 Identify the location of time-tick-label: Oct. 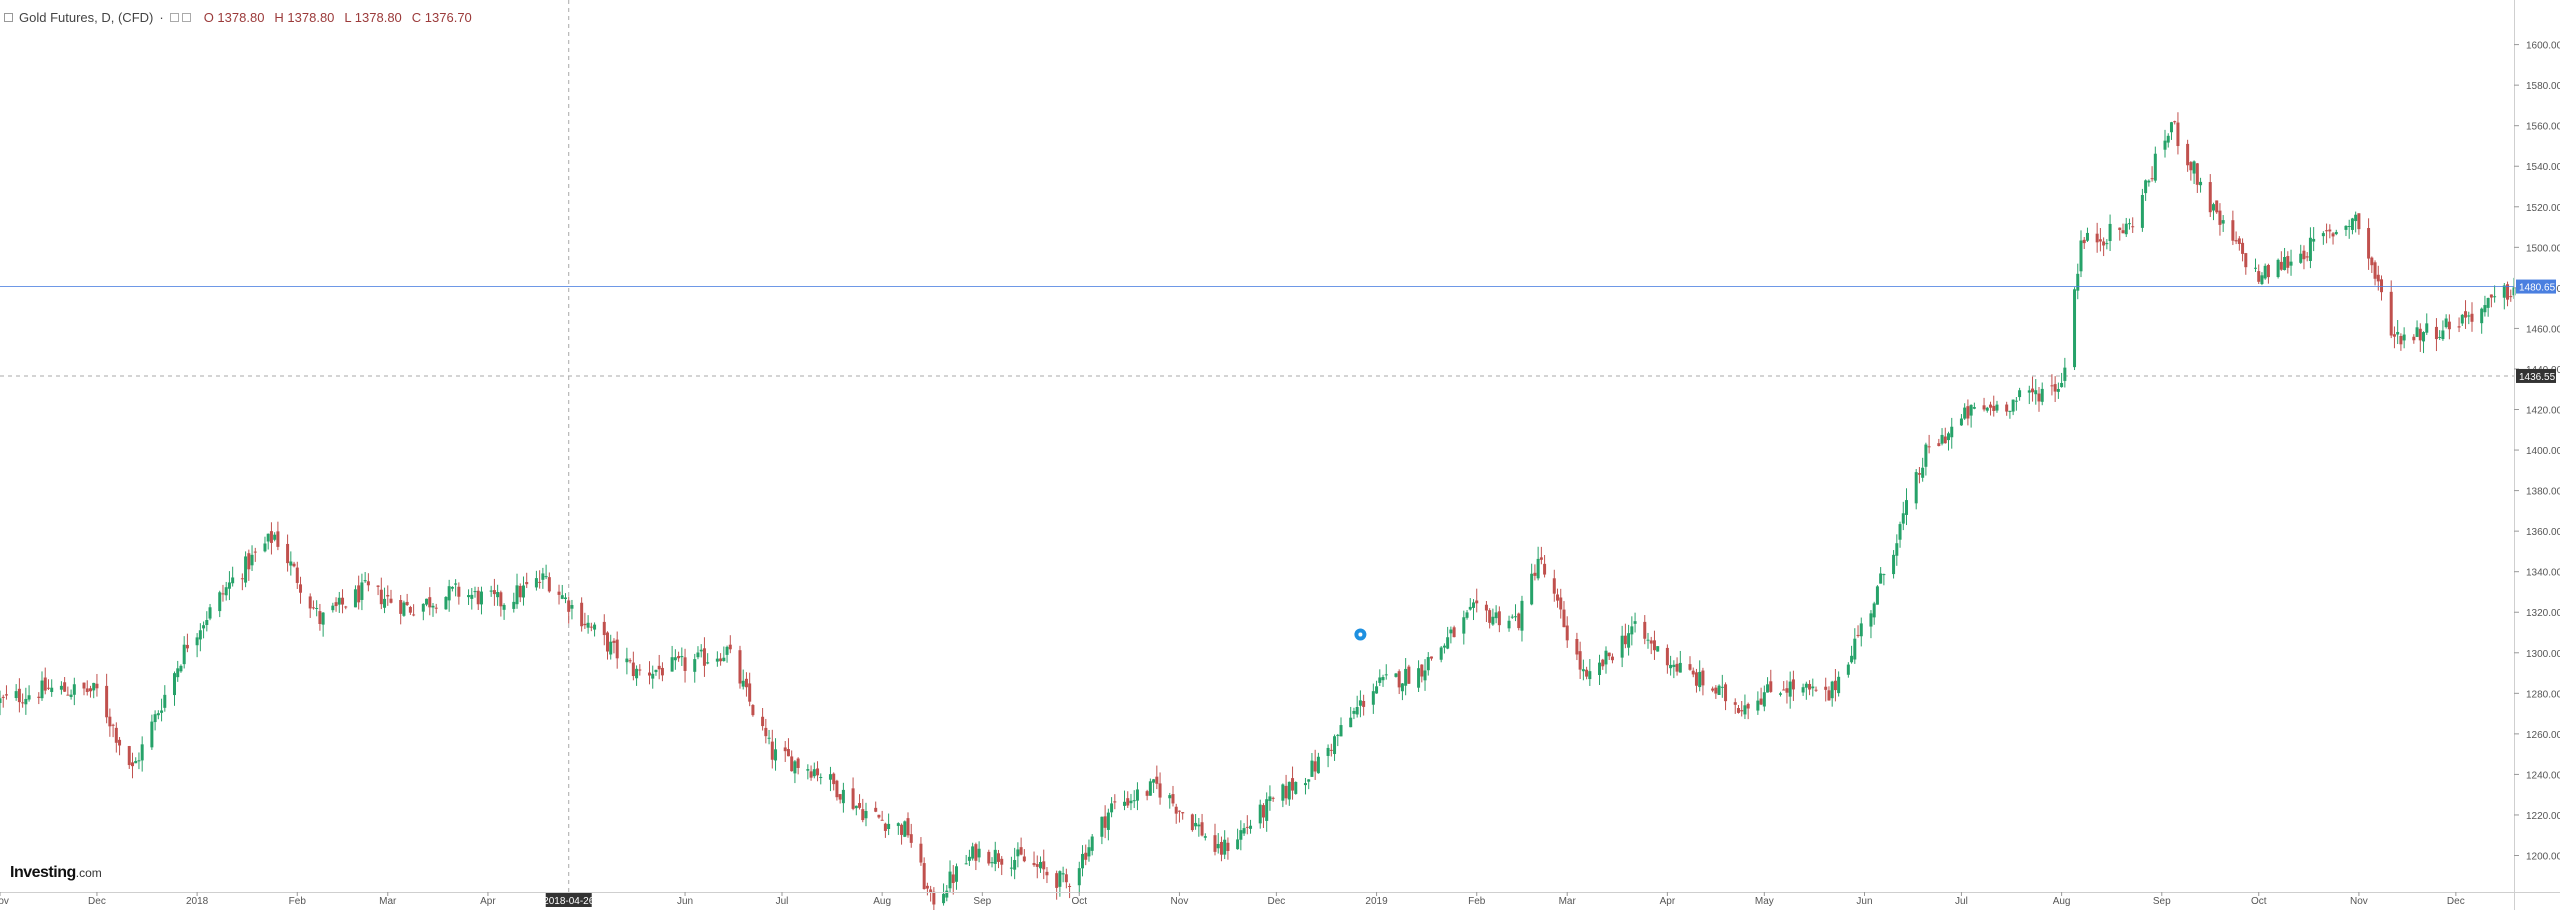
(2259, 901).